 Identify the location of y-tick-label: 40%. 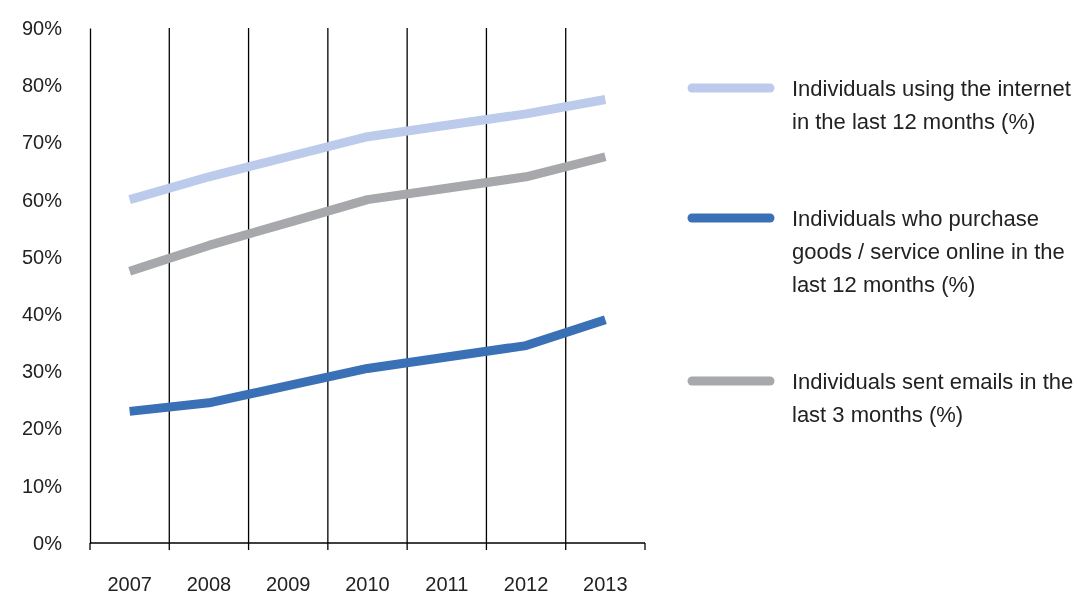
(42, 314).